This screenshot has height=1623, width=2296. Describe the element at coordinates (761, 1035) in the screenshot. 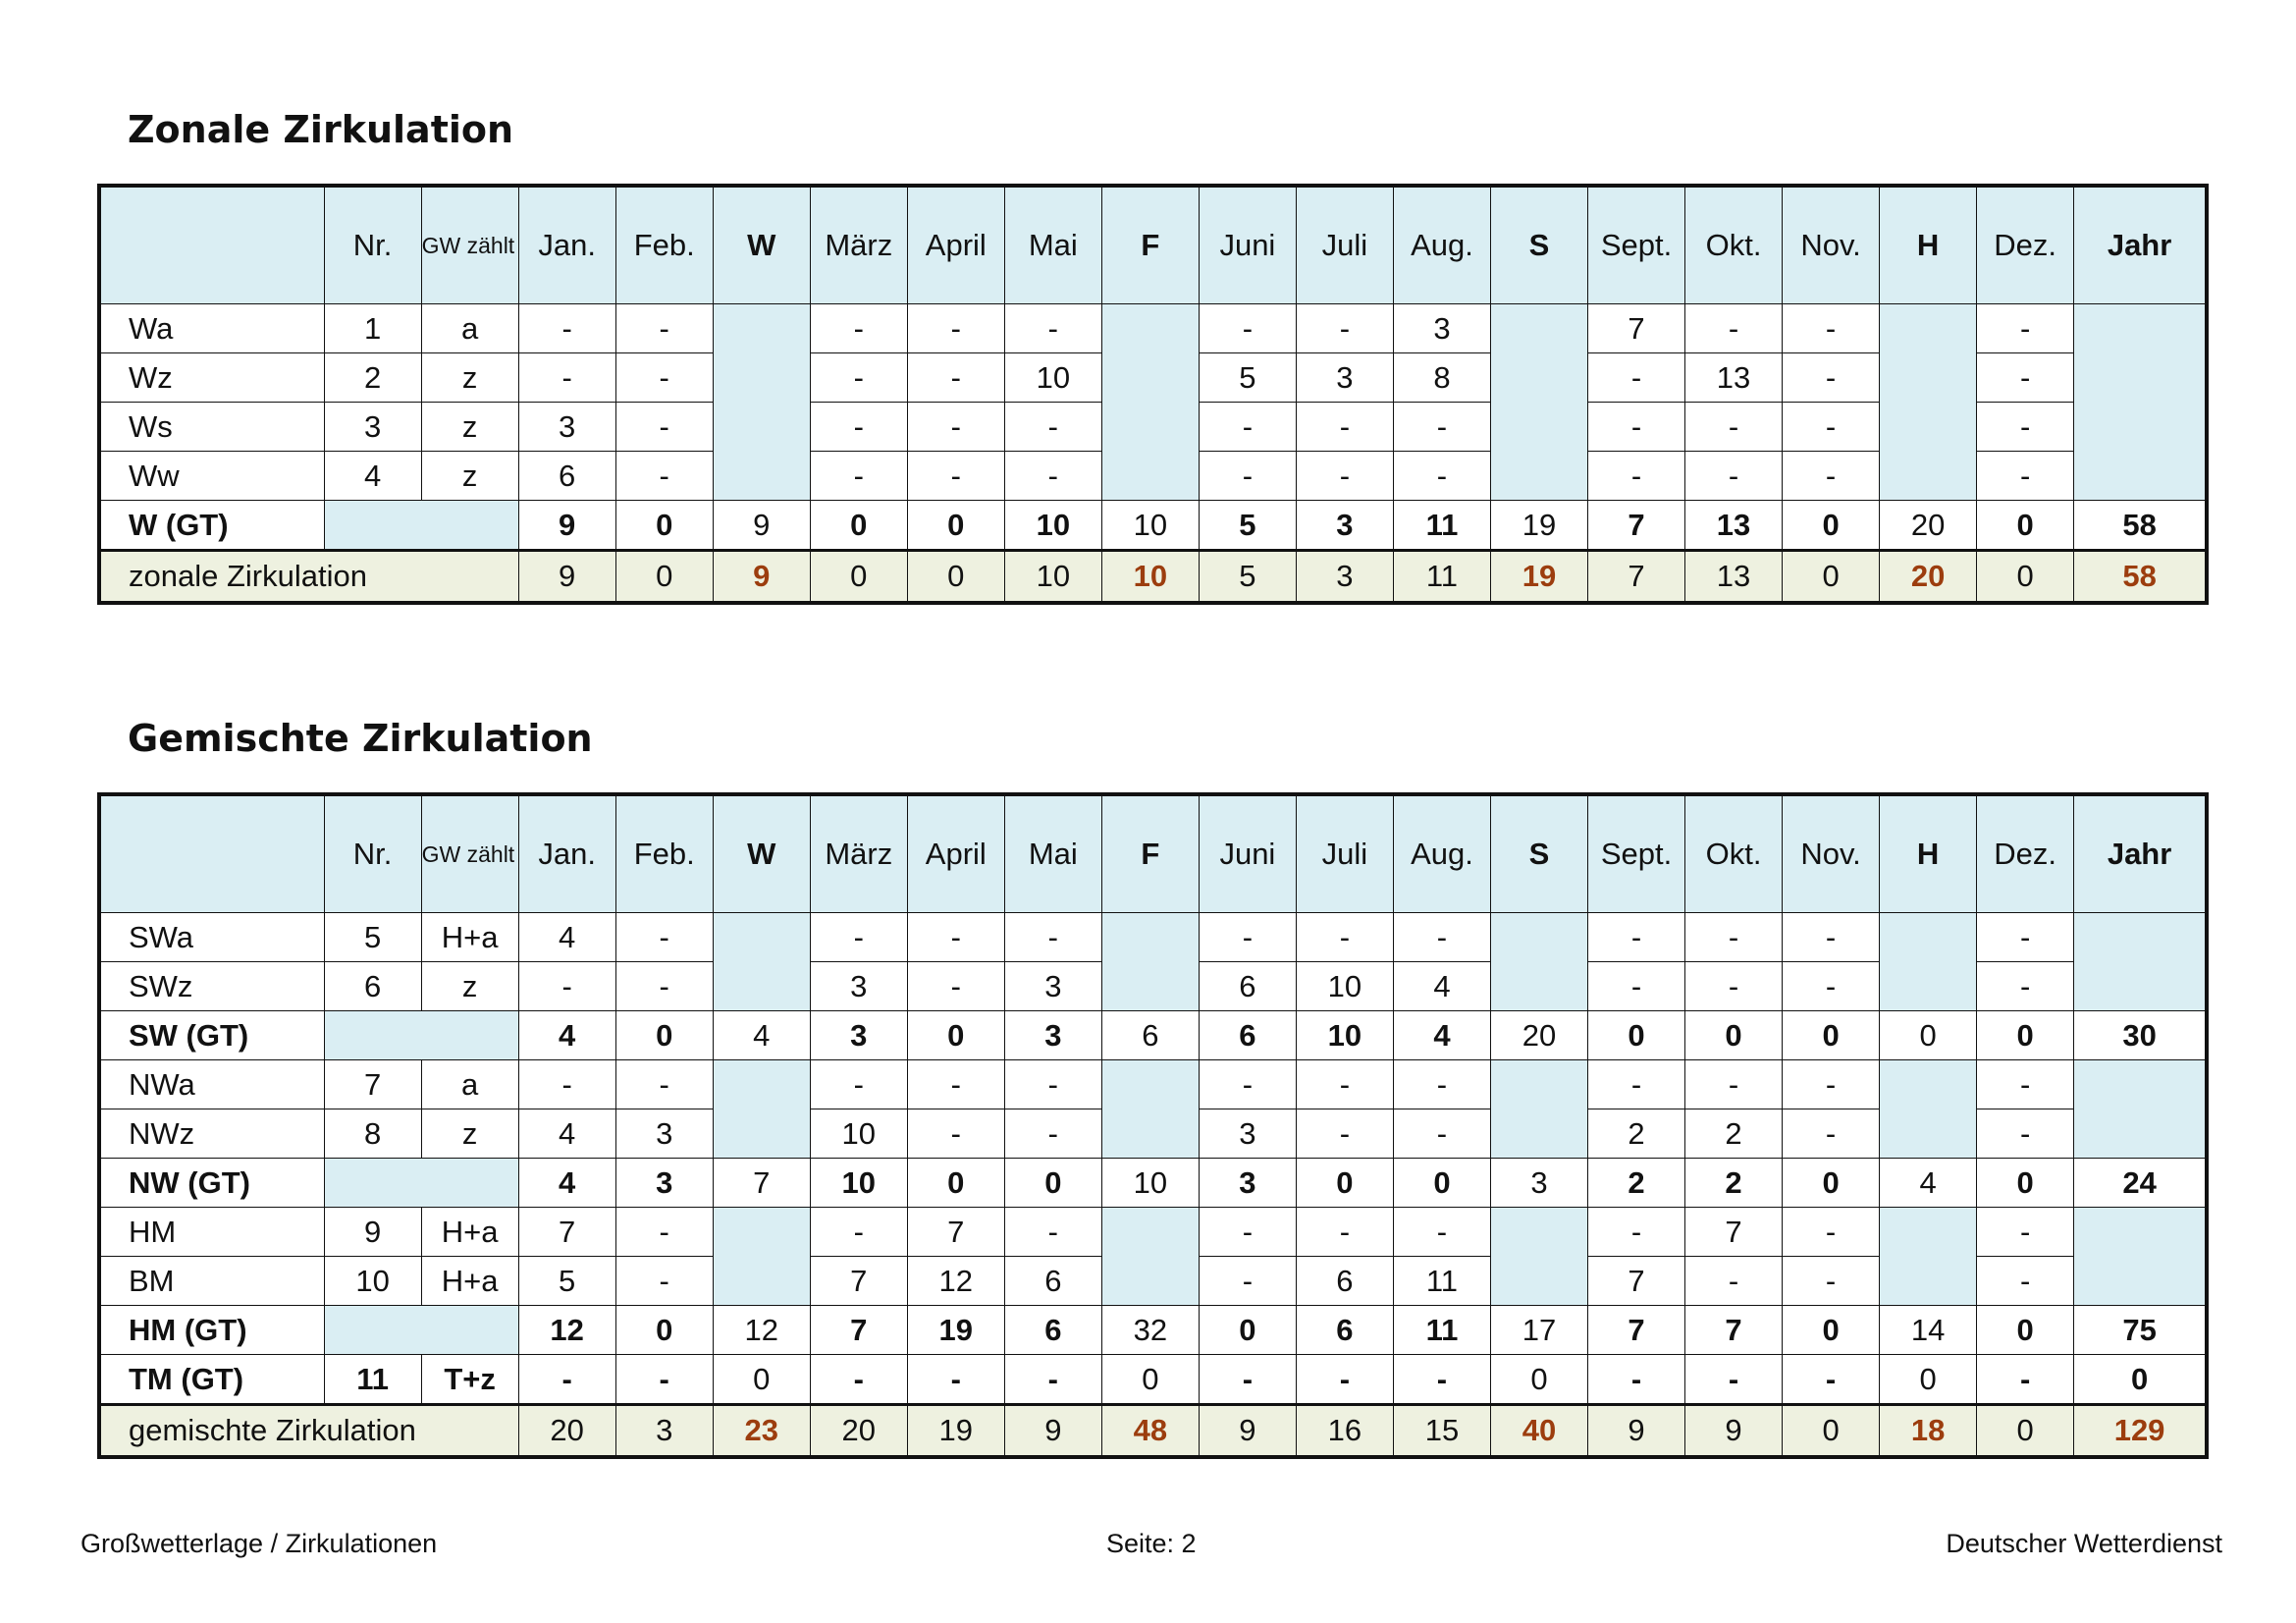

I see `month-value-cell: 4` at that location.